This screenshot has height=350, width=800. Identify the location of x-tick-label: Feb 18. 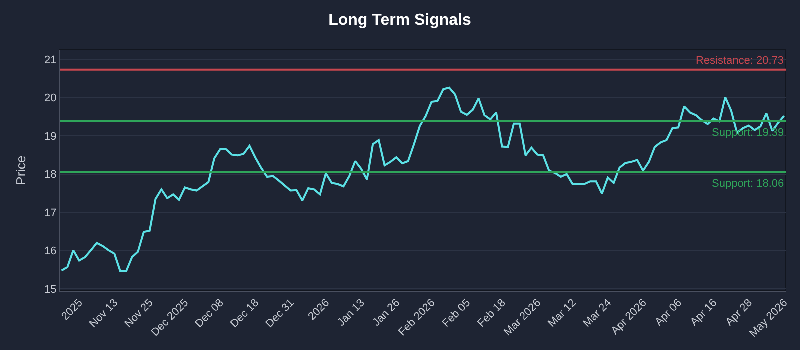
(492, 313).